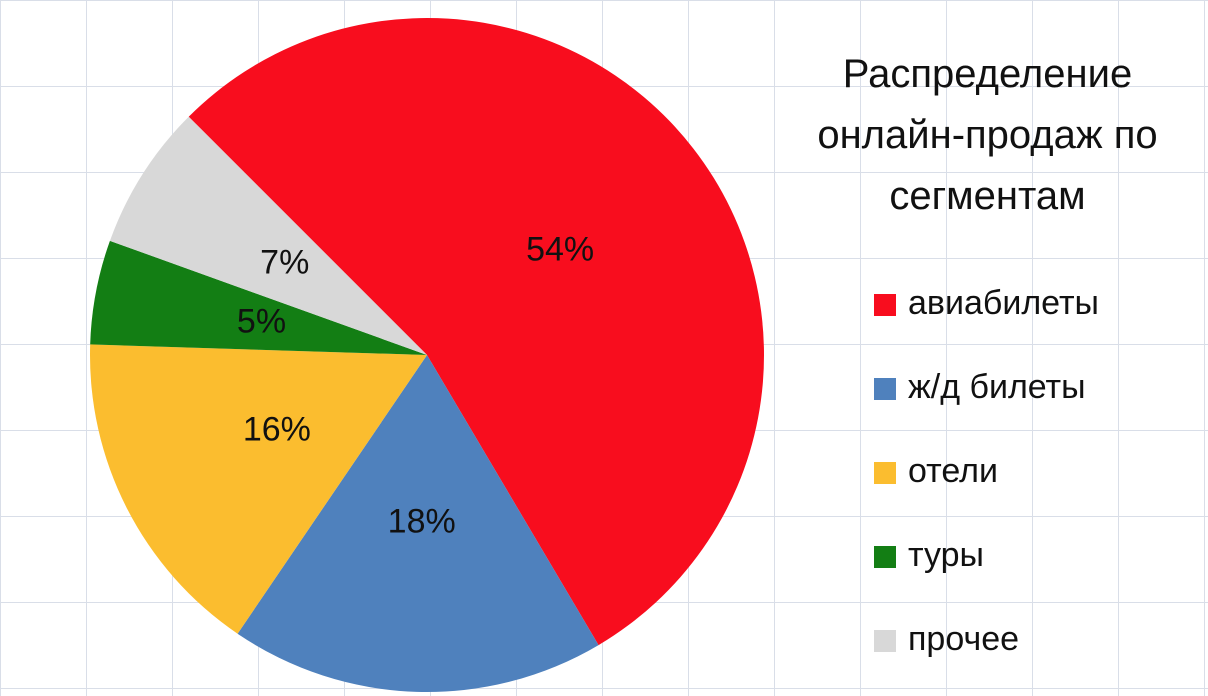  I want to click on legend-label: ж/д билеты, so click(997, 387).